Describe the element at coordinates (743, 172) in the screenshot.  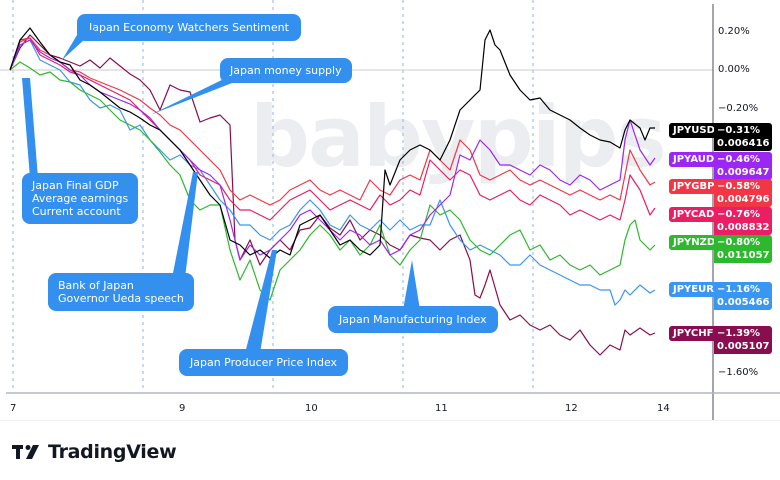
I see `price-jpyaud: 0.009647` at that location.